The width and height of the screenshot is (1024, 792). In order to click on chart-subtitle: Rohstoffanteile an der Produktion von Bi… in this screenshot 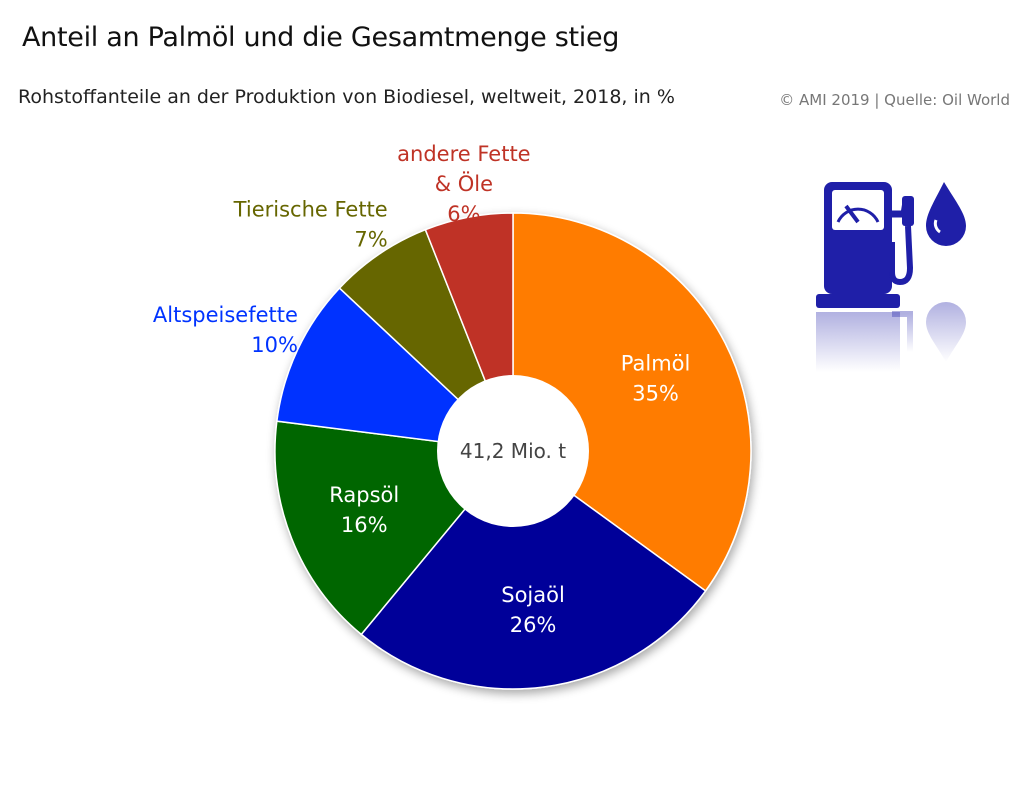, I will do `click(346, 97)`.